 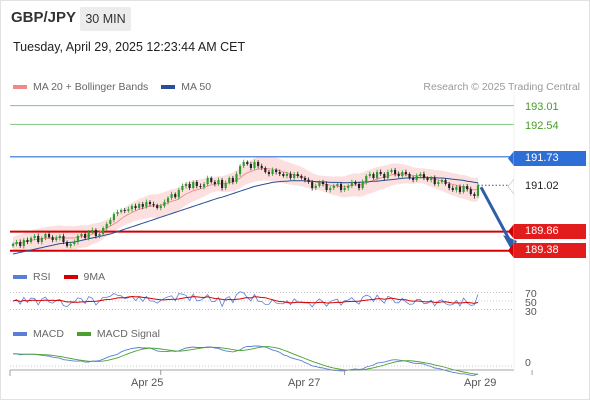 What do you see at coordinates (245, 299) in the screenshot?
I see `rsi-9ma-line` at bounding box center [245, 299].